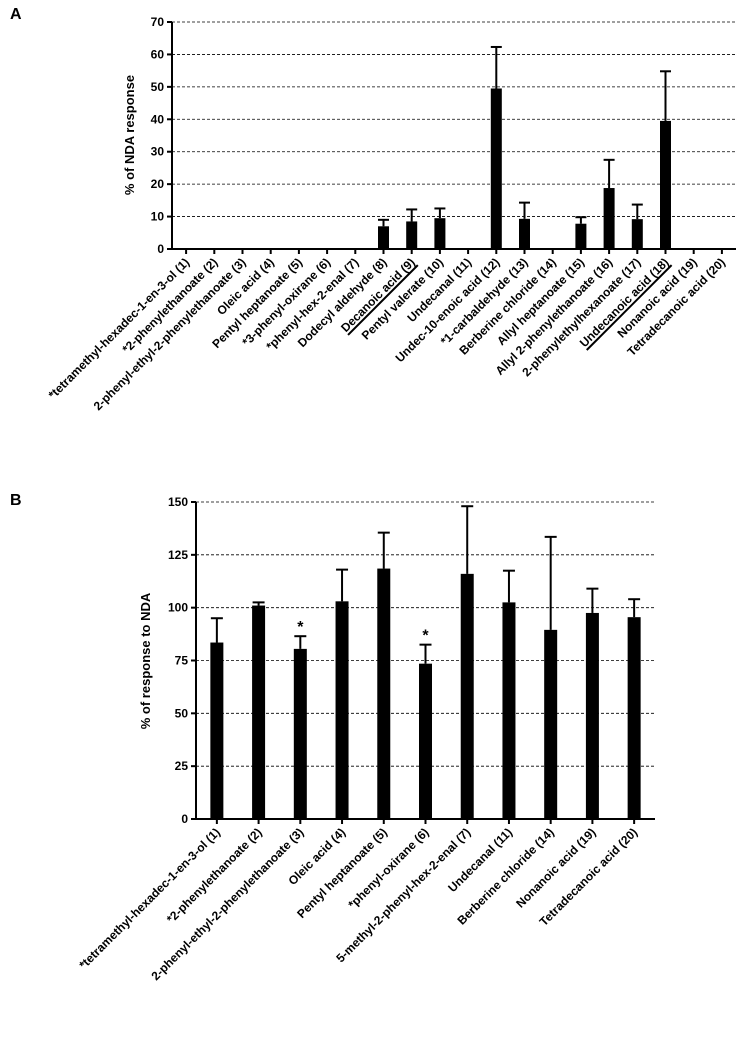 This screenshot has width=741, height=1047. I want to click on panel-a-y-tick-label: 50, so click(158, 87).